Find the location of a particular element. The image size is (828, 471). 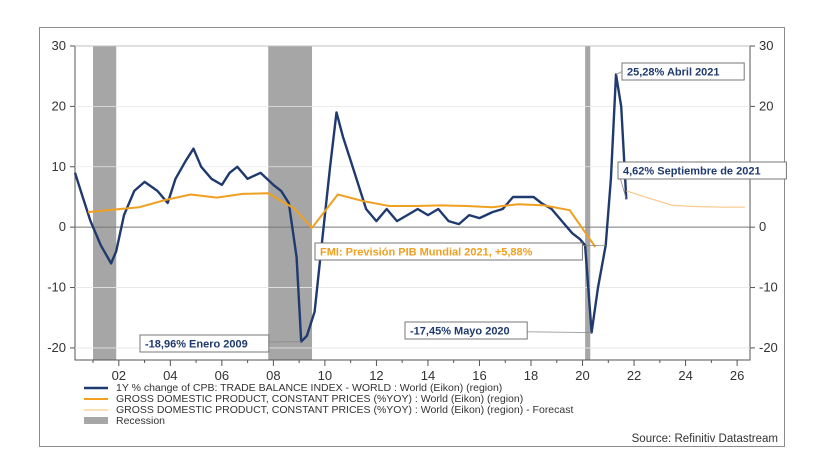

y-tick-label-left-1: 20 is located at coordinates (59, 105).